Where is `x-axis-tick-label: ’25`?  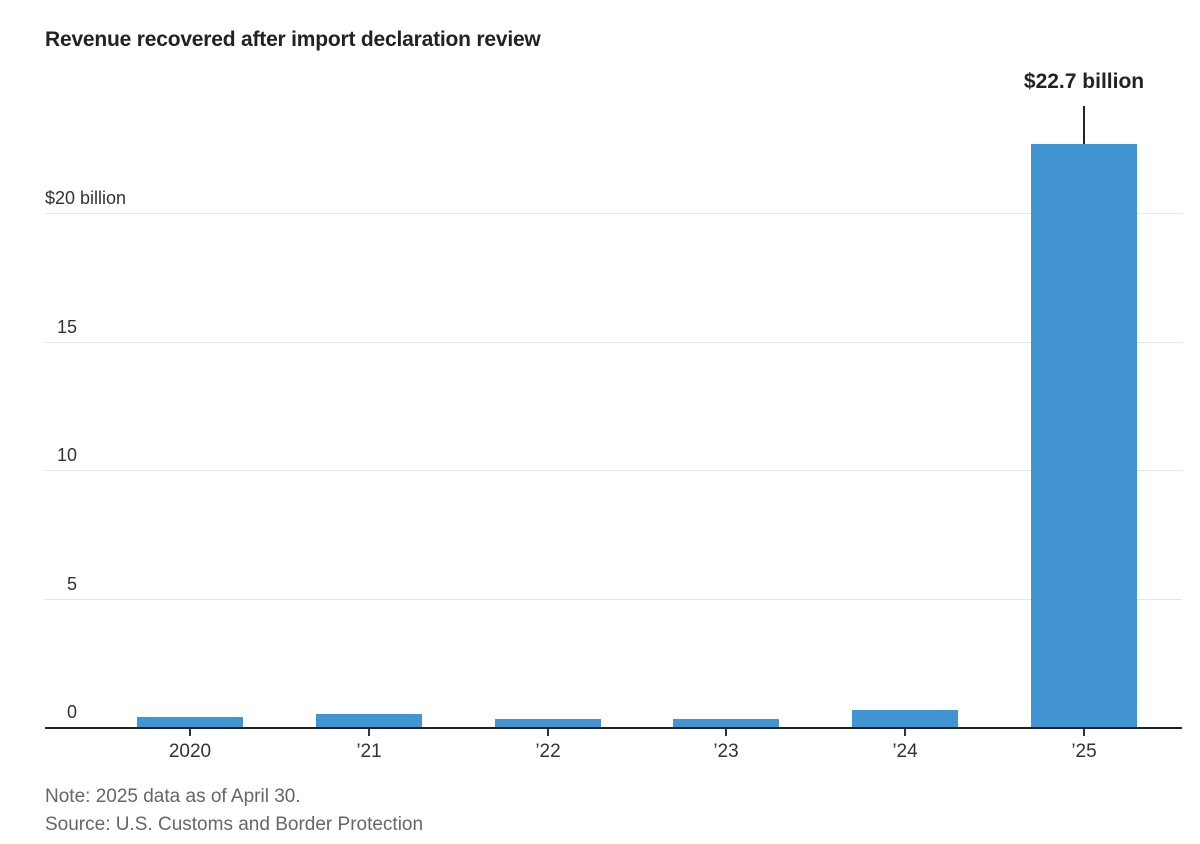
x-axis-tick-label: ’25 is located at coordinates (1084, 751).